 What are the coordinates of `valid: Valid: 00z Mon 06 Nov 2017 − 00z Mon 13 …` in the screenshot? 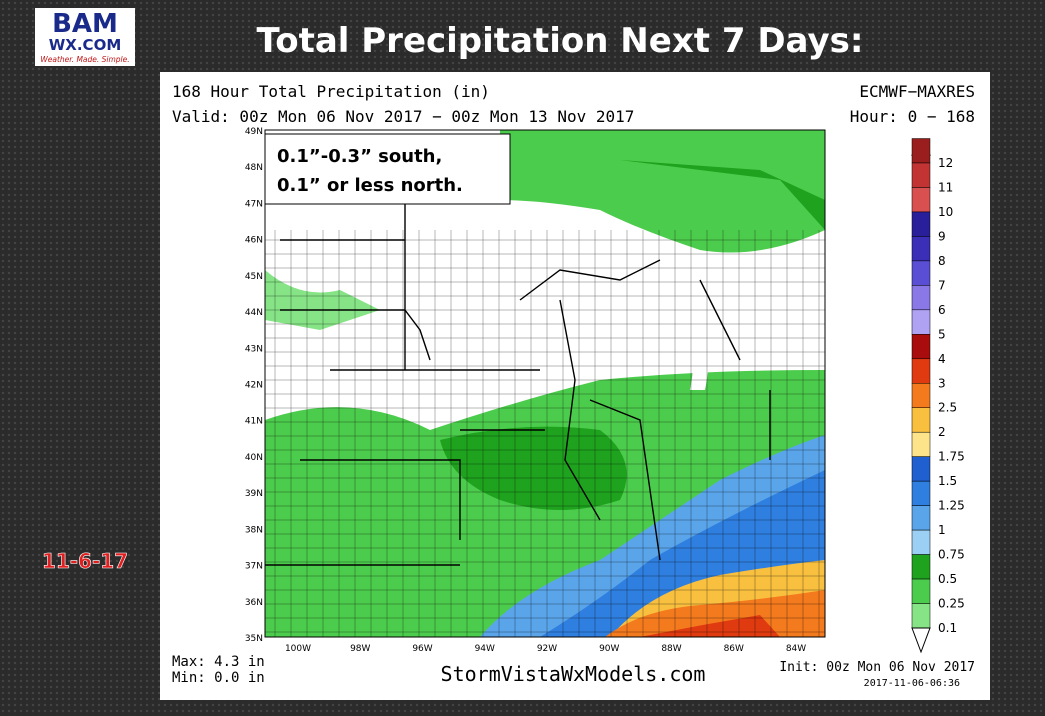 It's located at (403, 116).